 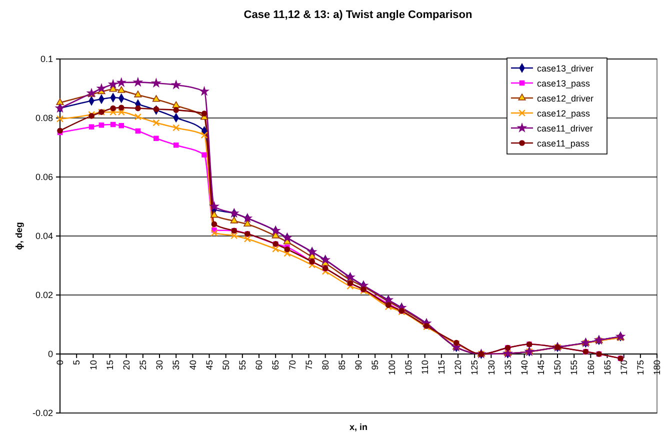 I want to click on y-tick-label: -0.02, so click(x=42, y=413).